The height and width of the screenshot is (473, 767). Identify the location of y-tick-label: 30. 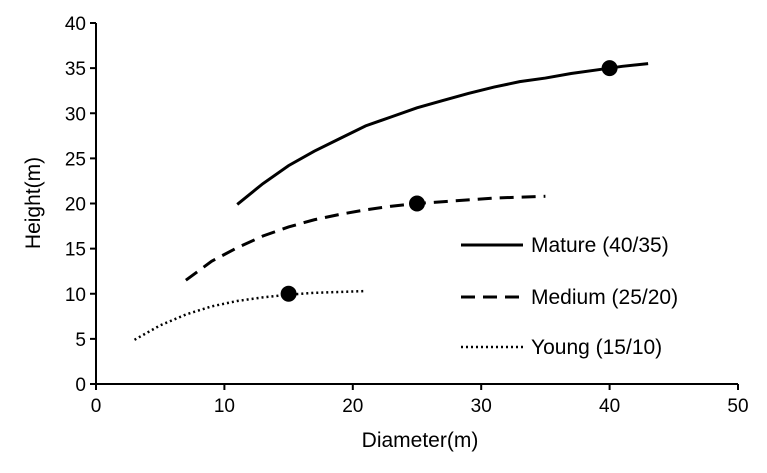
(75, 114).